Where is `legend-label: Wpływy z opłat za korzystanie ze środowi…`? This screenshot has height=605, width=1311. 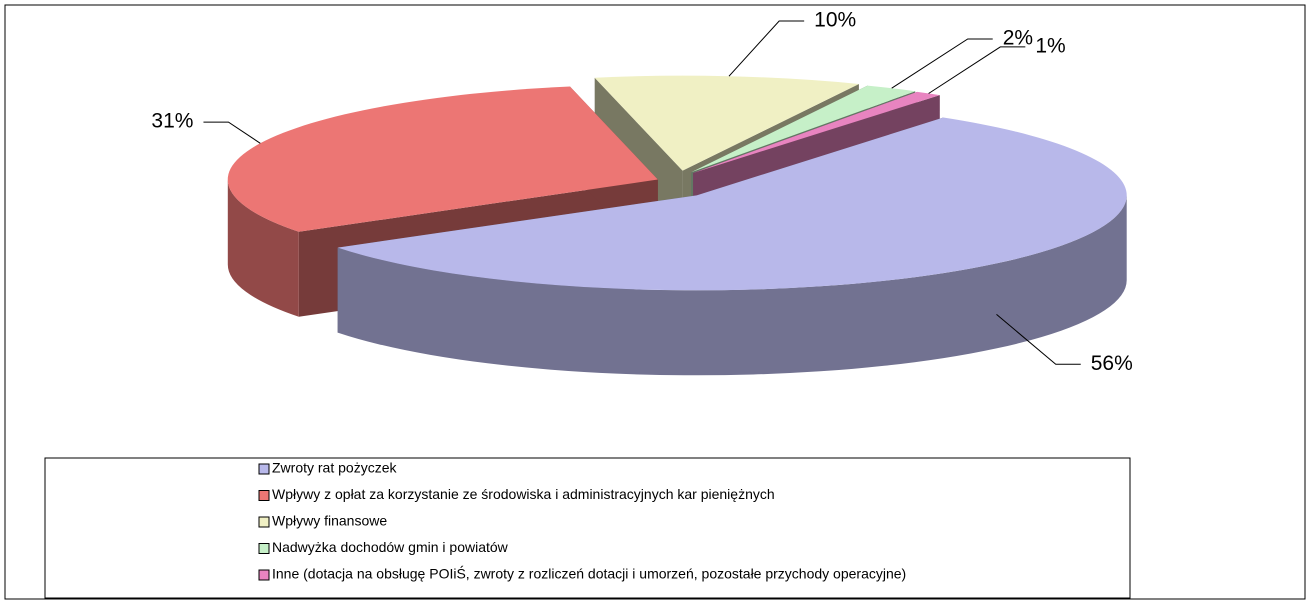 legend-label: Wpływy z opłat za korzystanie ze środowi… is located at coordinates (523, 494).